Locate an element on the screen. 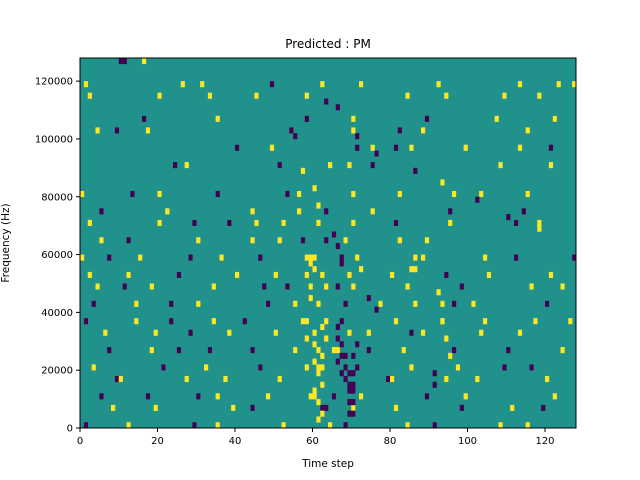 The width and height of the screenshot is (640, 480). y-tick-label: 0 is located at coordinates (70, 429).